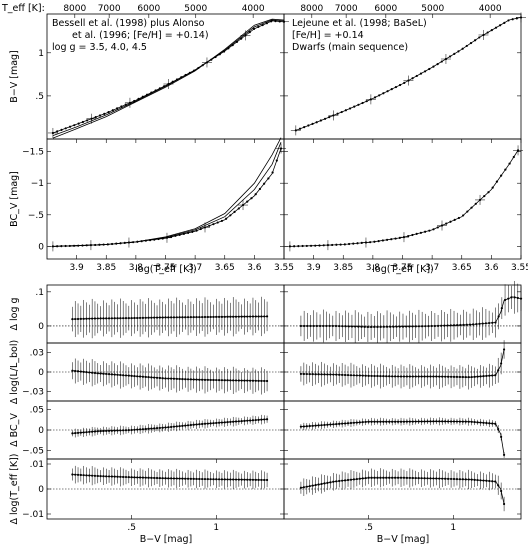  Describe the element at coordinates (432, 9) in the screenshot. I see `teff-tick-label: 5000` at that location.